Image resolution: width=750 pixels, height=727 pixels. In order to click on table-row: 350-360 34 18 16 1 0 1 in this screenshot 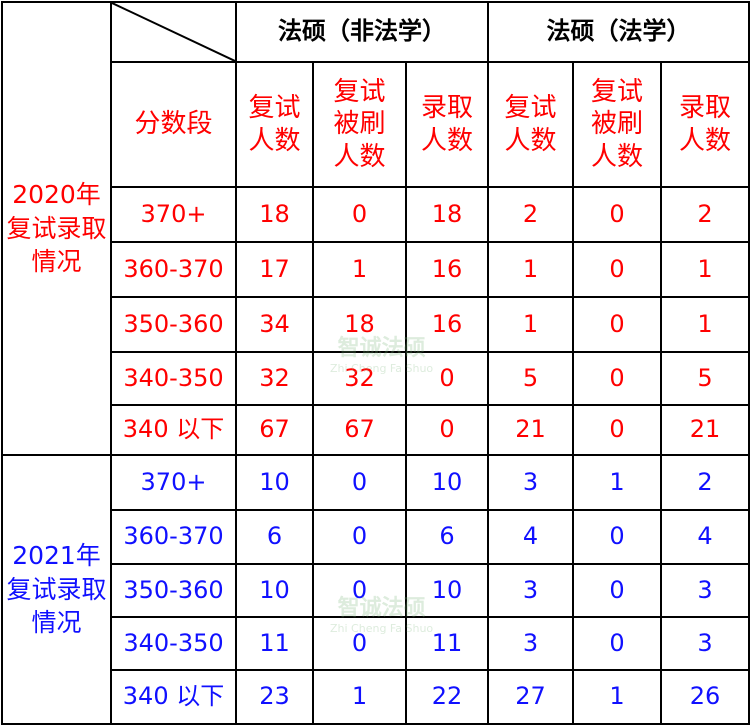, I will do `click(376, 324)`.